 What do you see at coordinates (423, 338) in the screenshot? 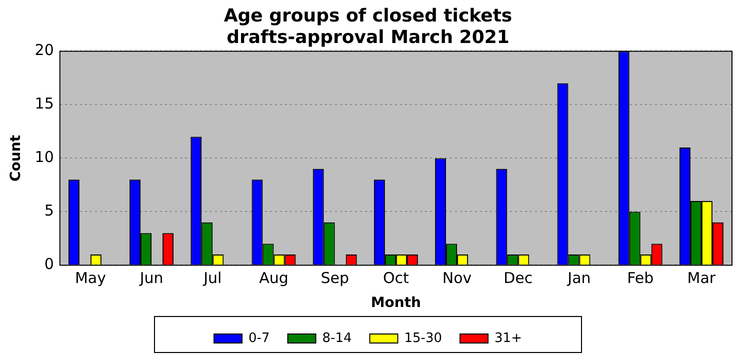
I see `legend-label: 15-30` at bounding box center [423, 338].